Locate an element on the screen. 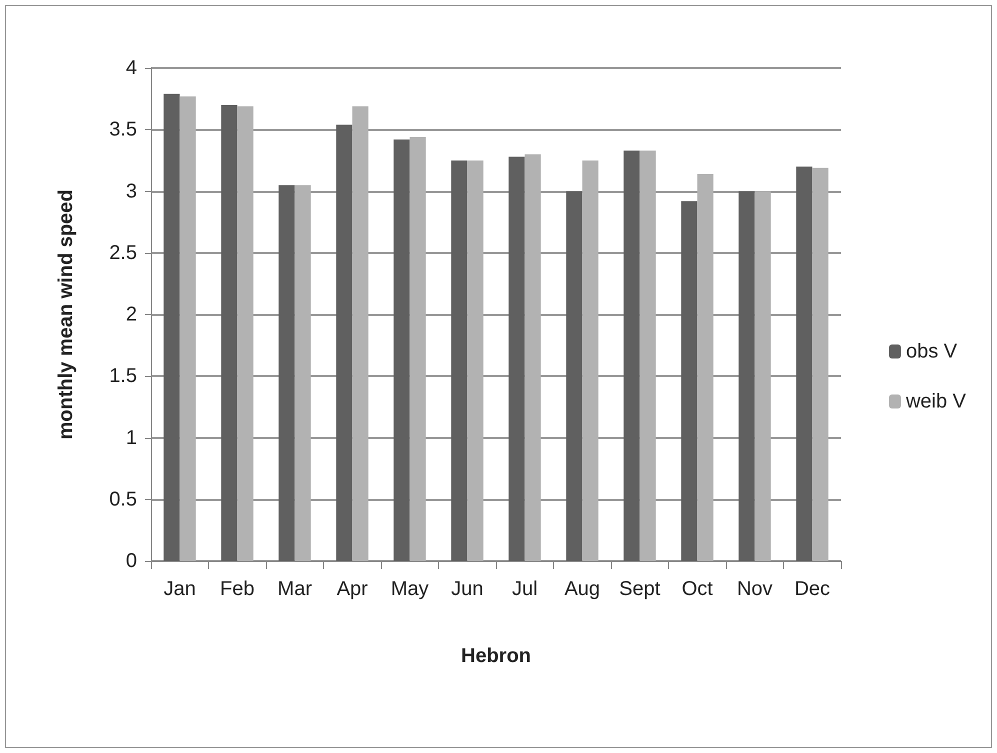 The width and height of the screenshot is (997, 753). x-tick-label: Sept is located at coordinates (640, 589).